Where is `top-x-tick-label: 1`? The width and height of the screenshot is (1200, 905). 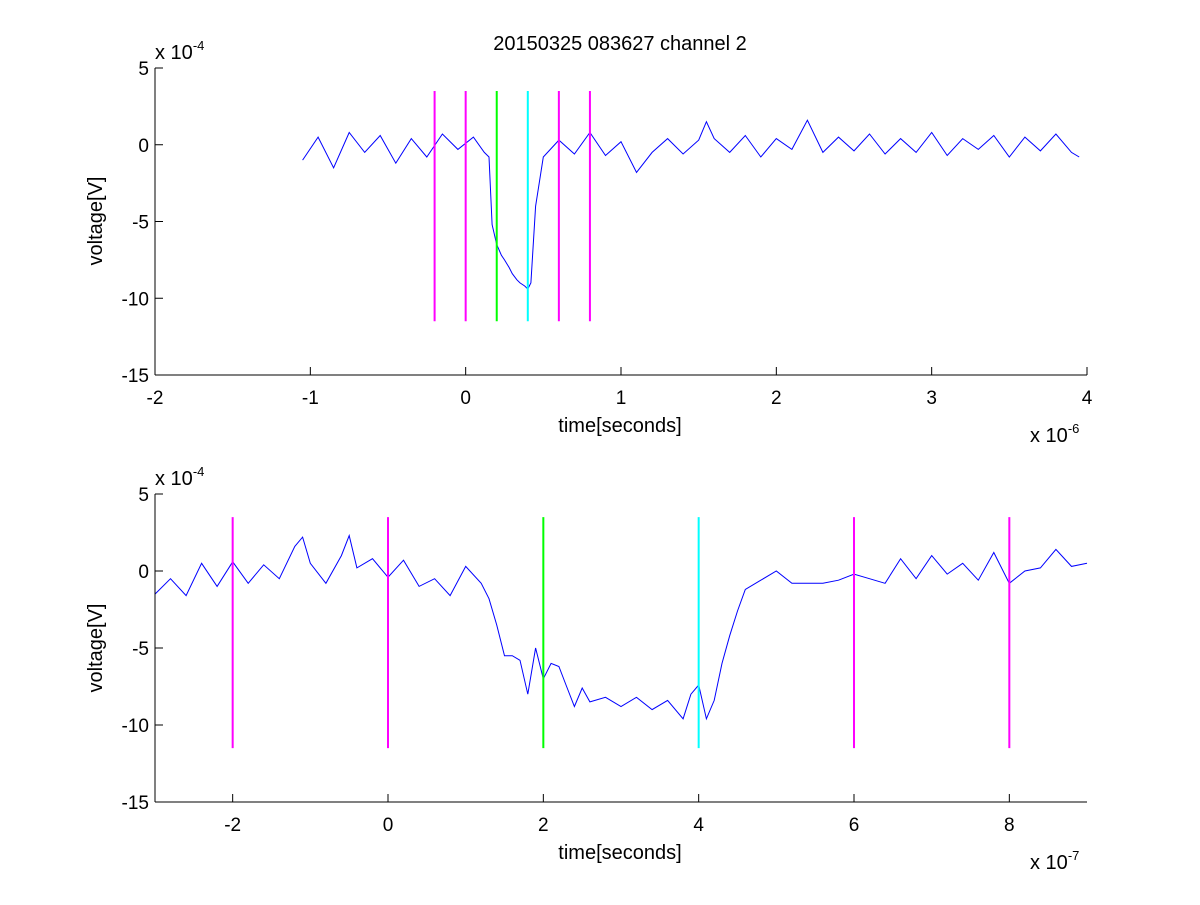 top-x-tick-label: 1 is located at coordinates (621, 398).